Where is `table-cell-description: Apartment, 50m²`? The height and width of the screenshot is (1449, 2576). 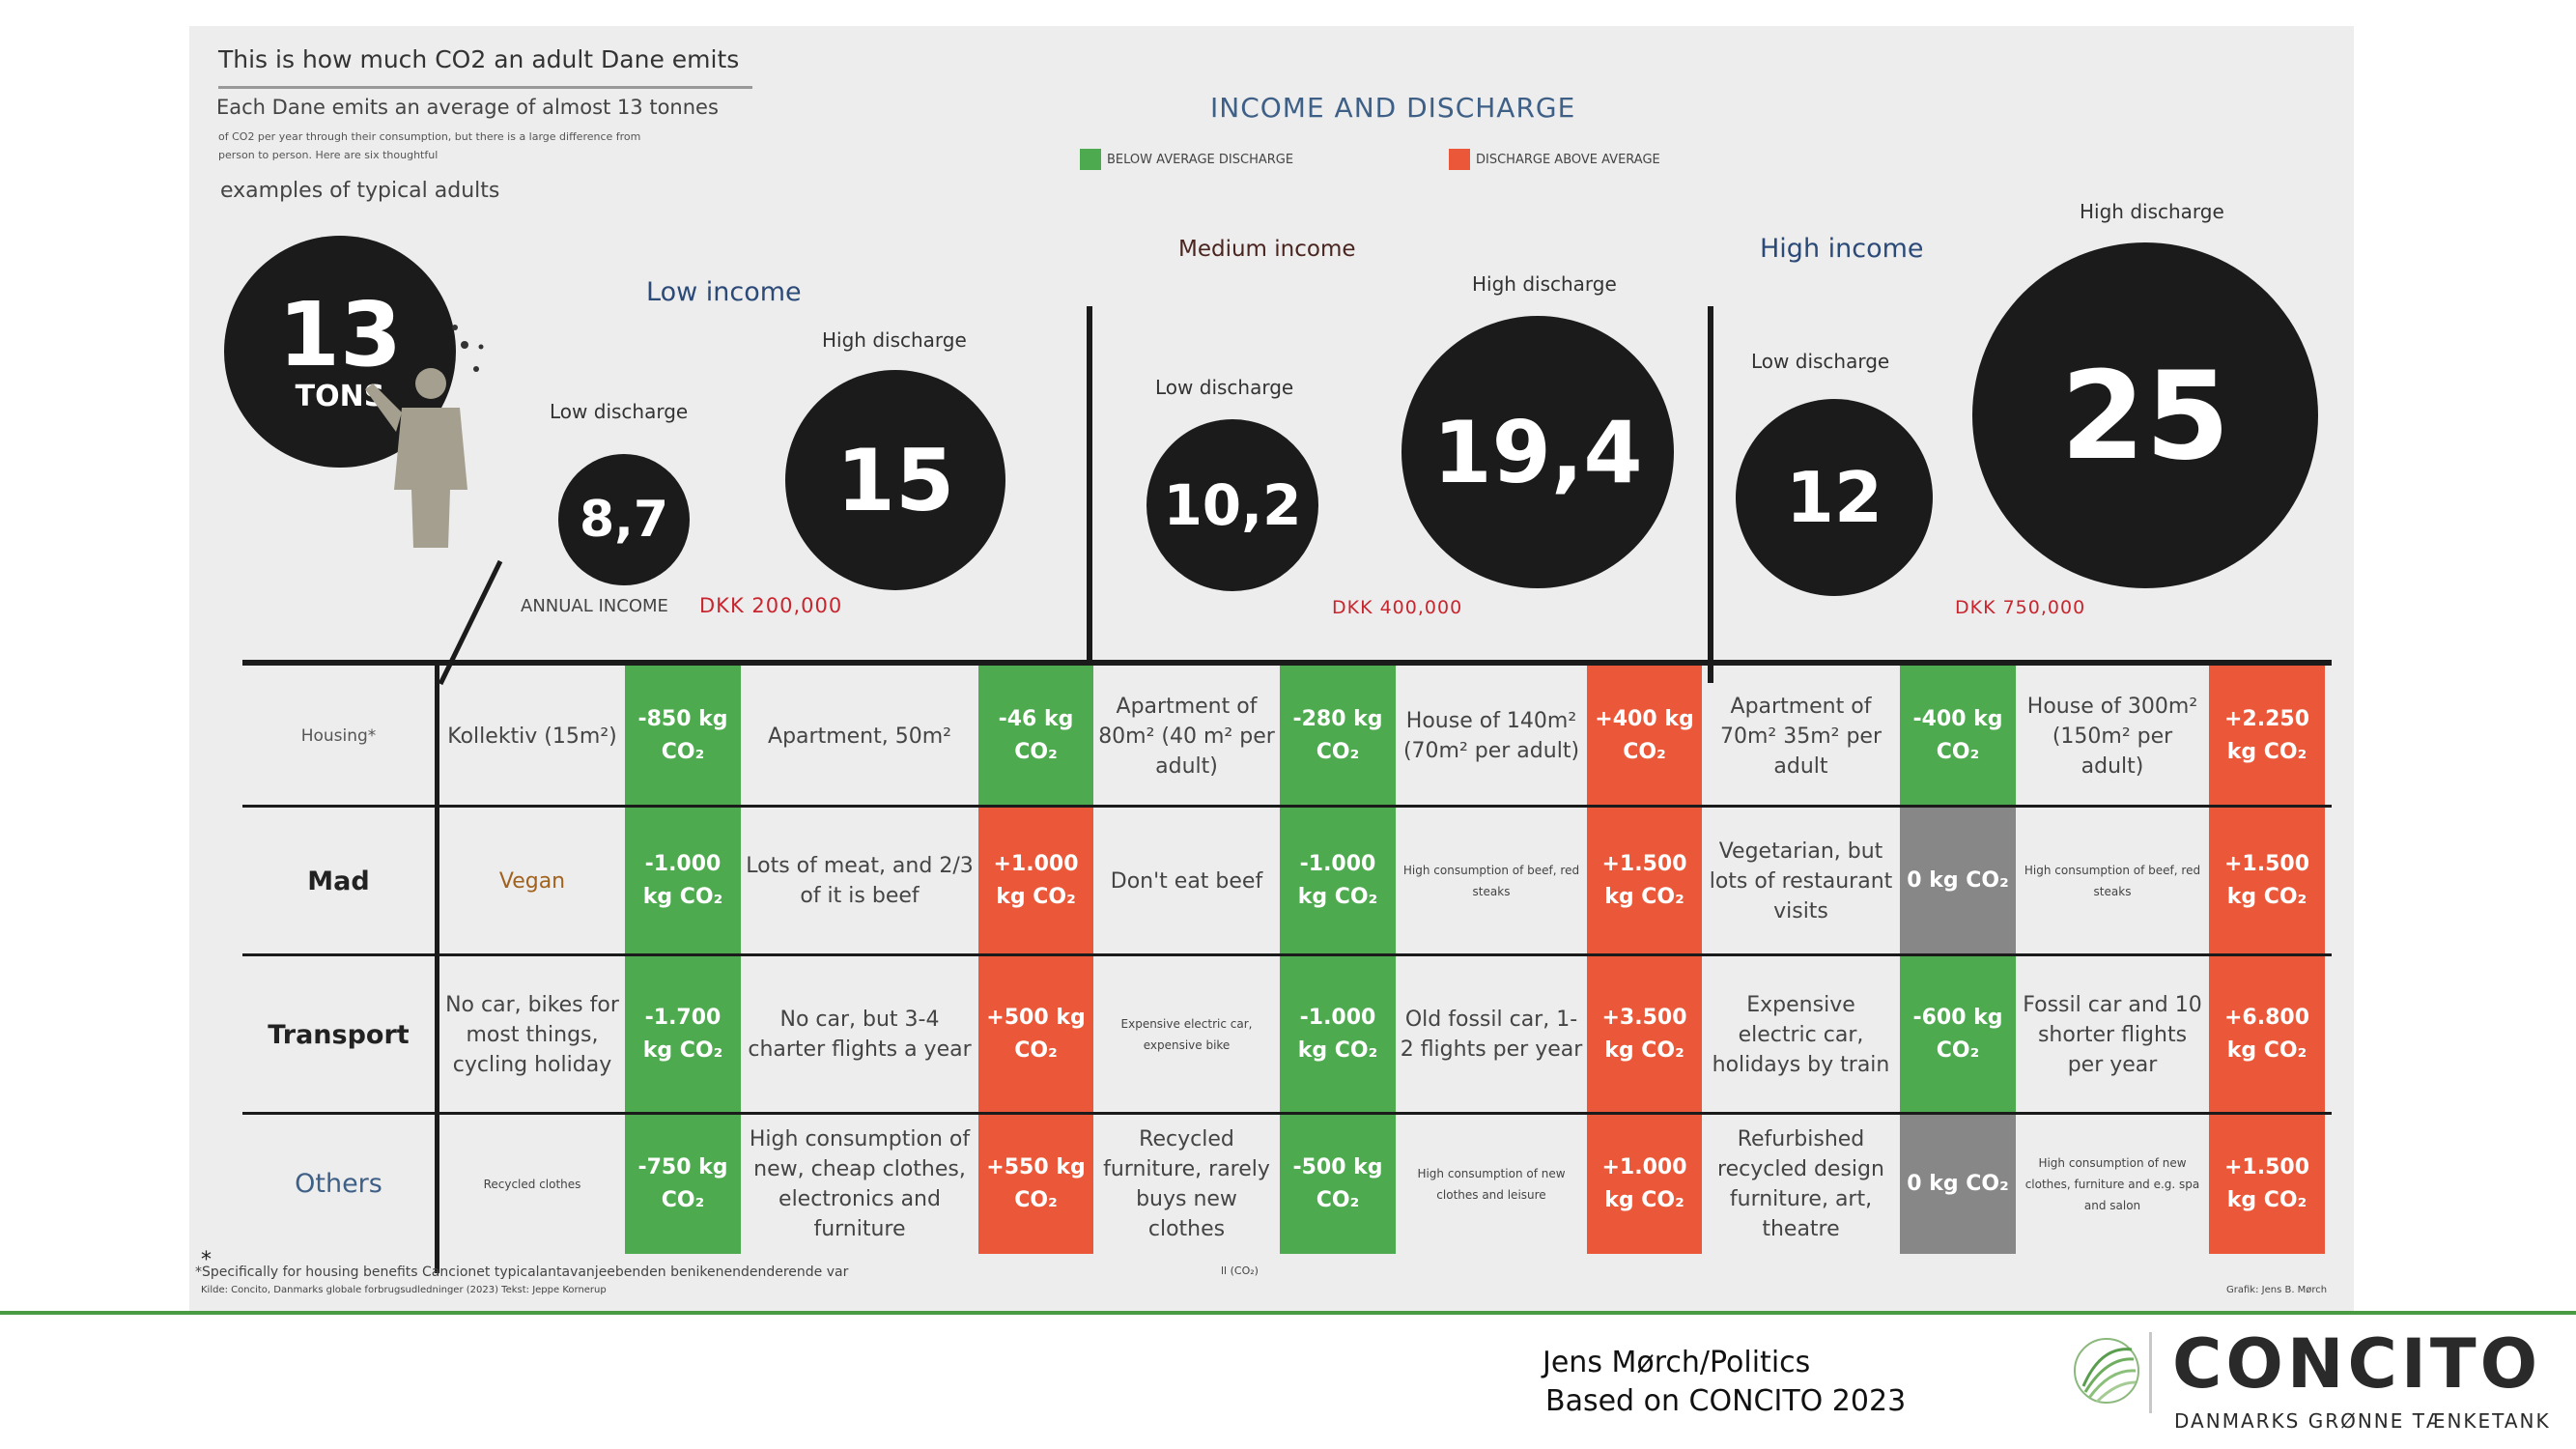
table-cell-description: Apartment, 50m² is located at coordinates (859, 736).